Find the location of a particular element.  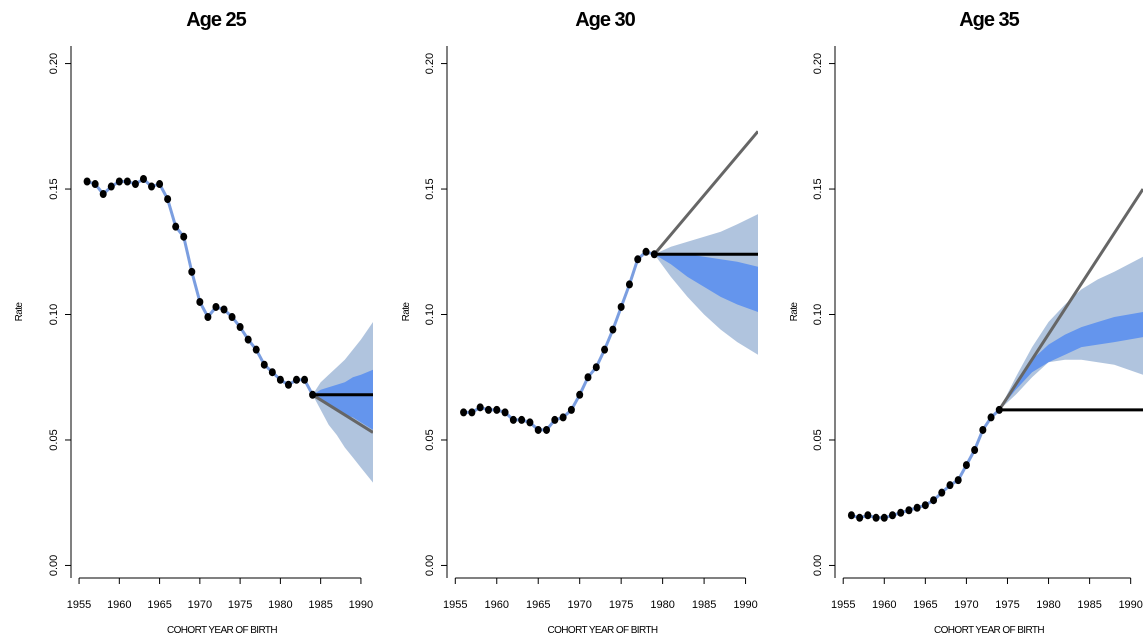

chart-title: Age 35 is located at coordinates (989, 20).